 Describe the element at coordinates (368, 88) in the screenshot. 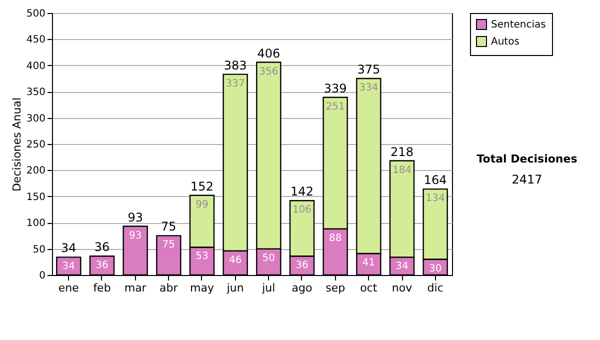

I see `data-label: 334` at that location.